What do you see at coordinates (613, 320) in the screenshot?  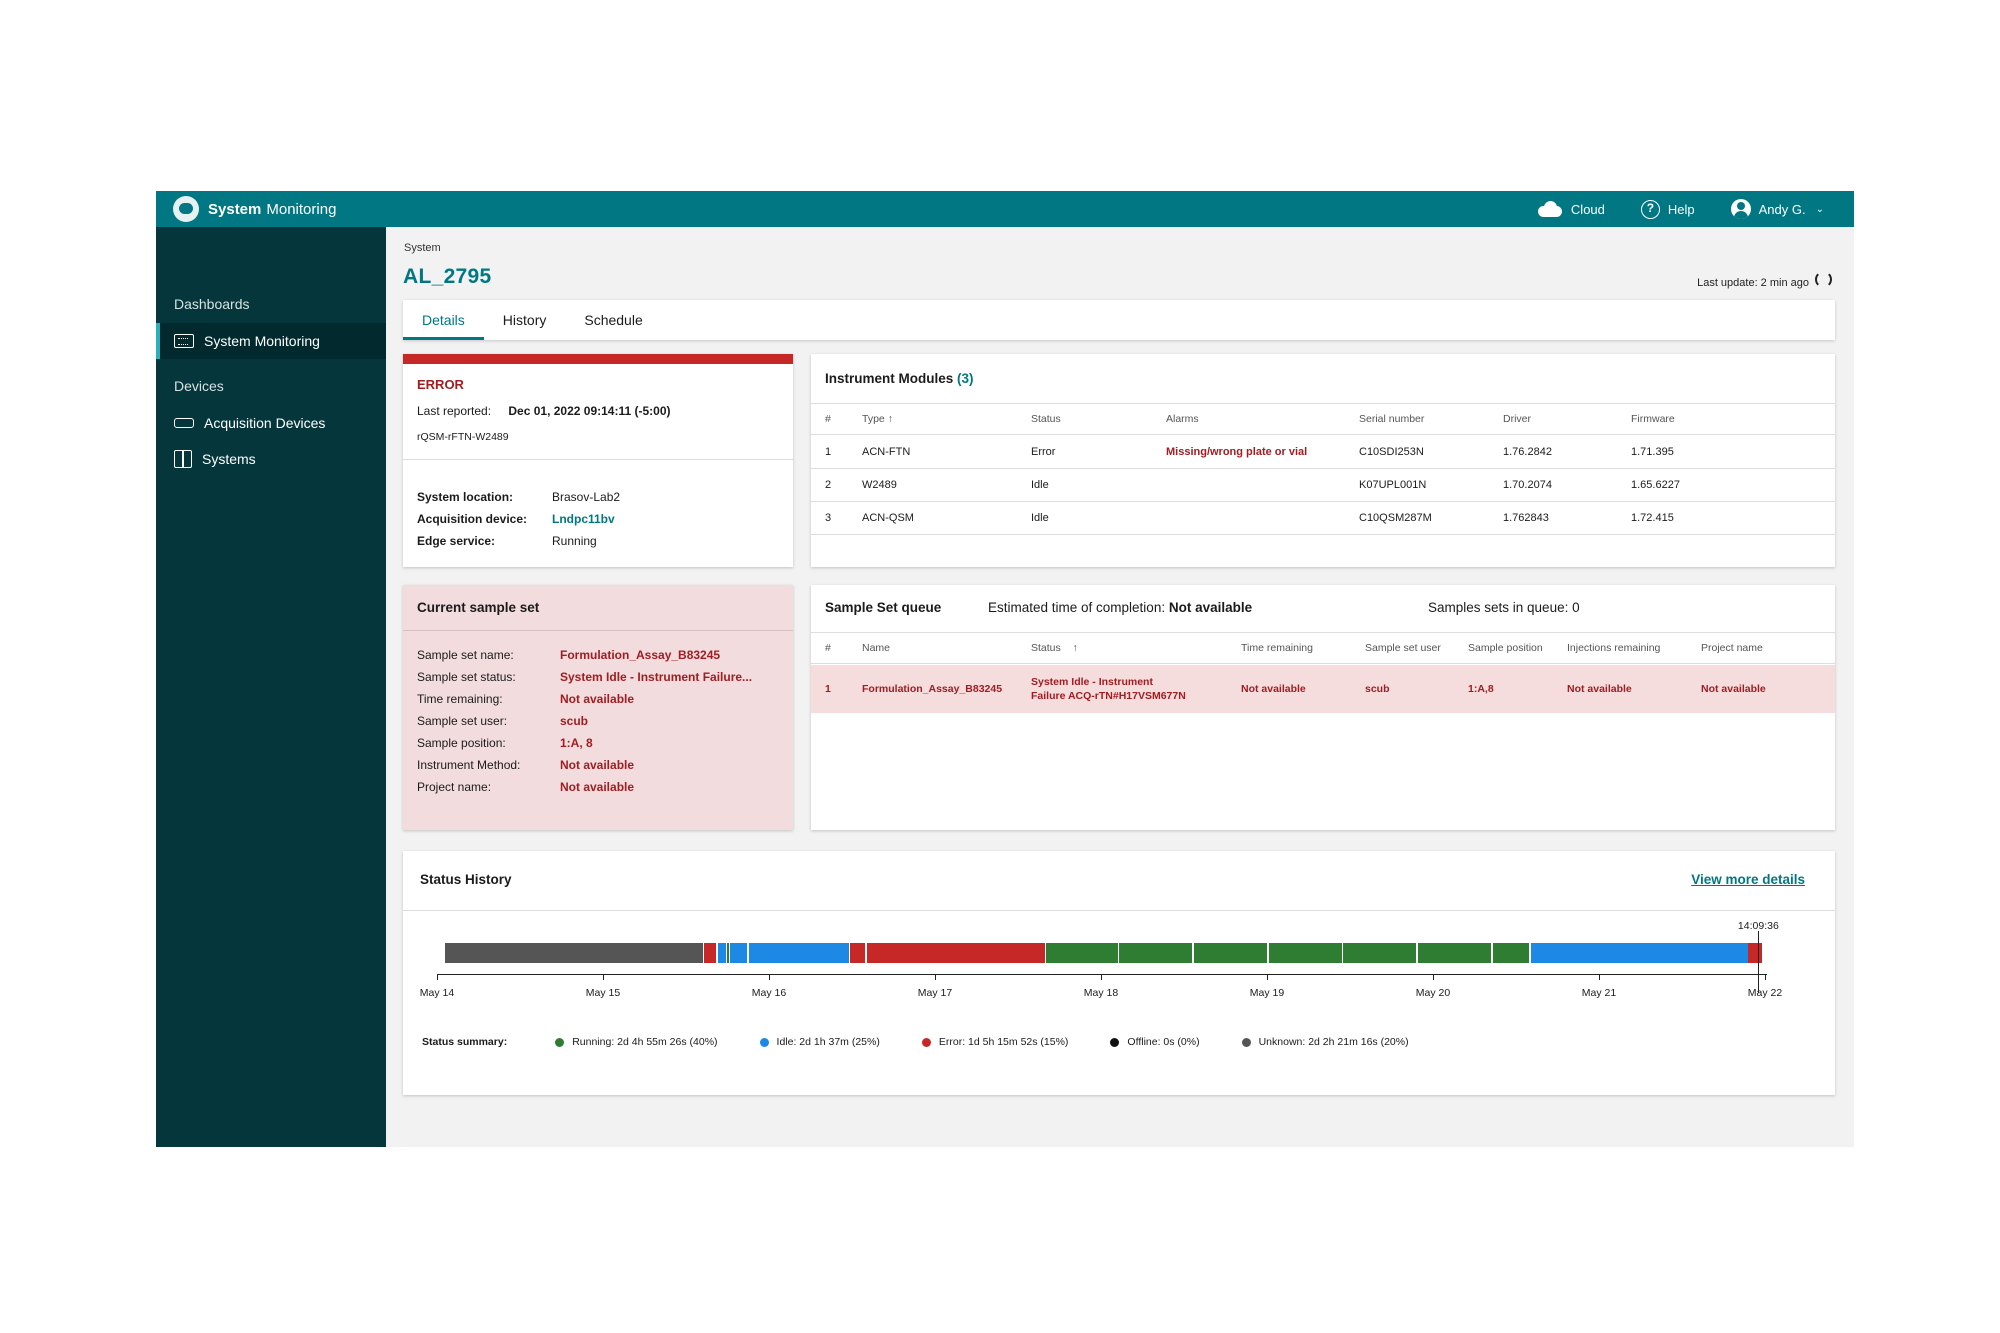 I see `tab-schedule: Schedule` at bounding box center [613, 320].